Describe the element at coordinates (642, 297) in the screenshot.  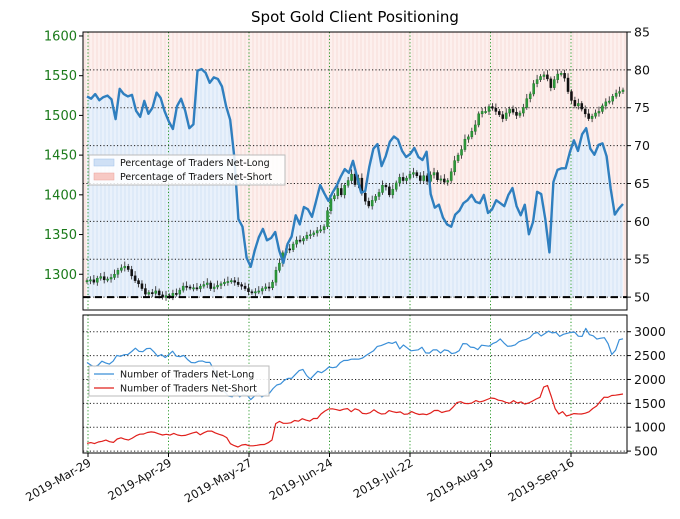
I see `right-tick-label-50: 50` at that location.